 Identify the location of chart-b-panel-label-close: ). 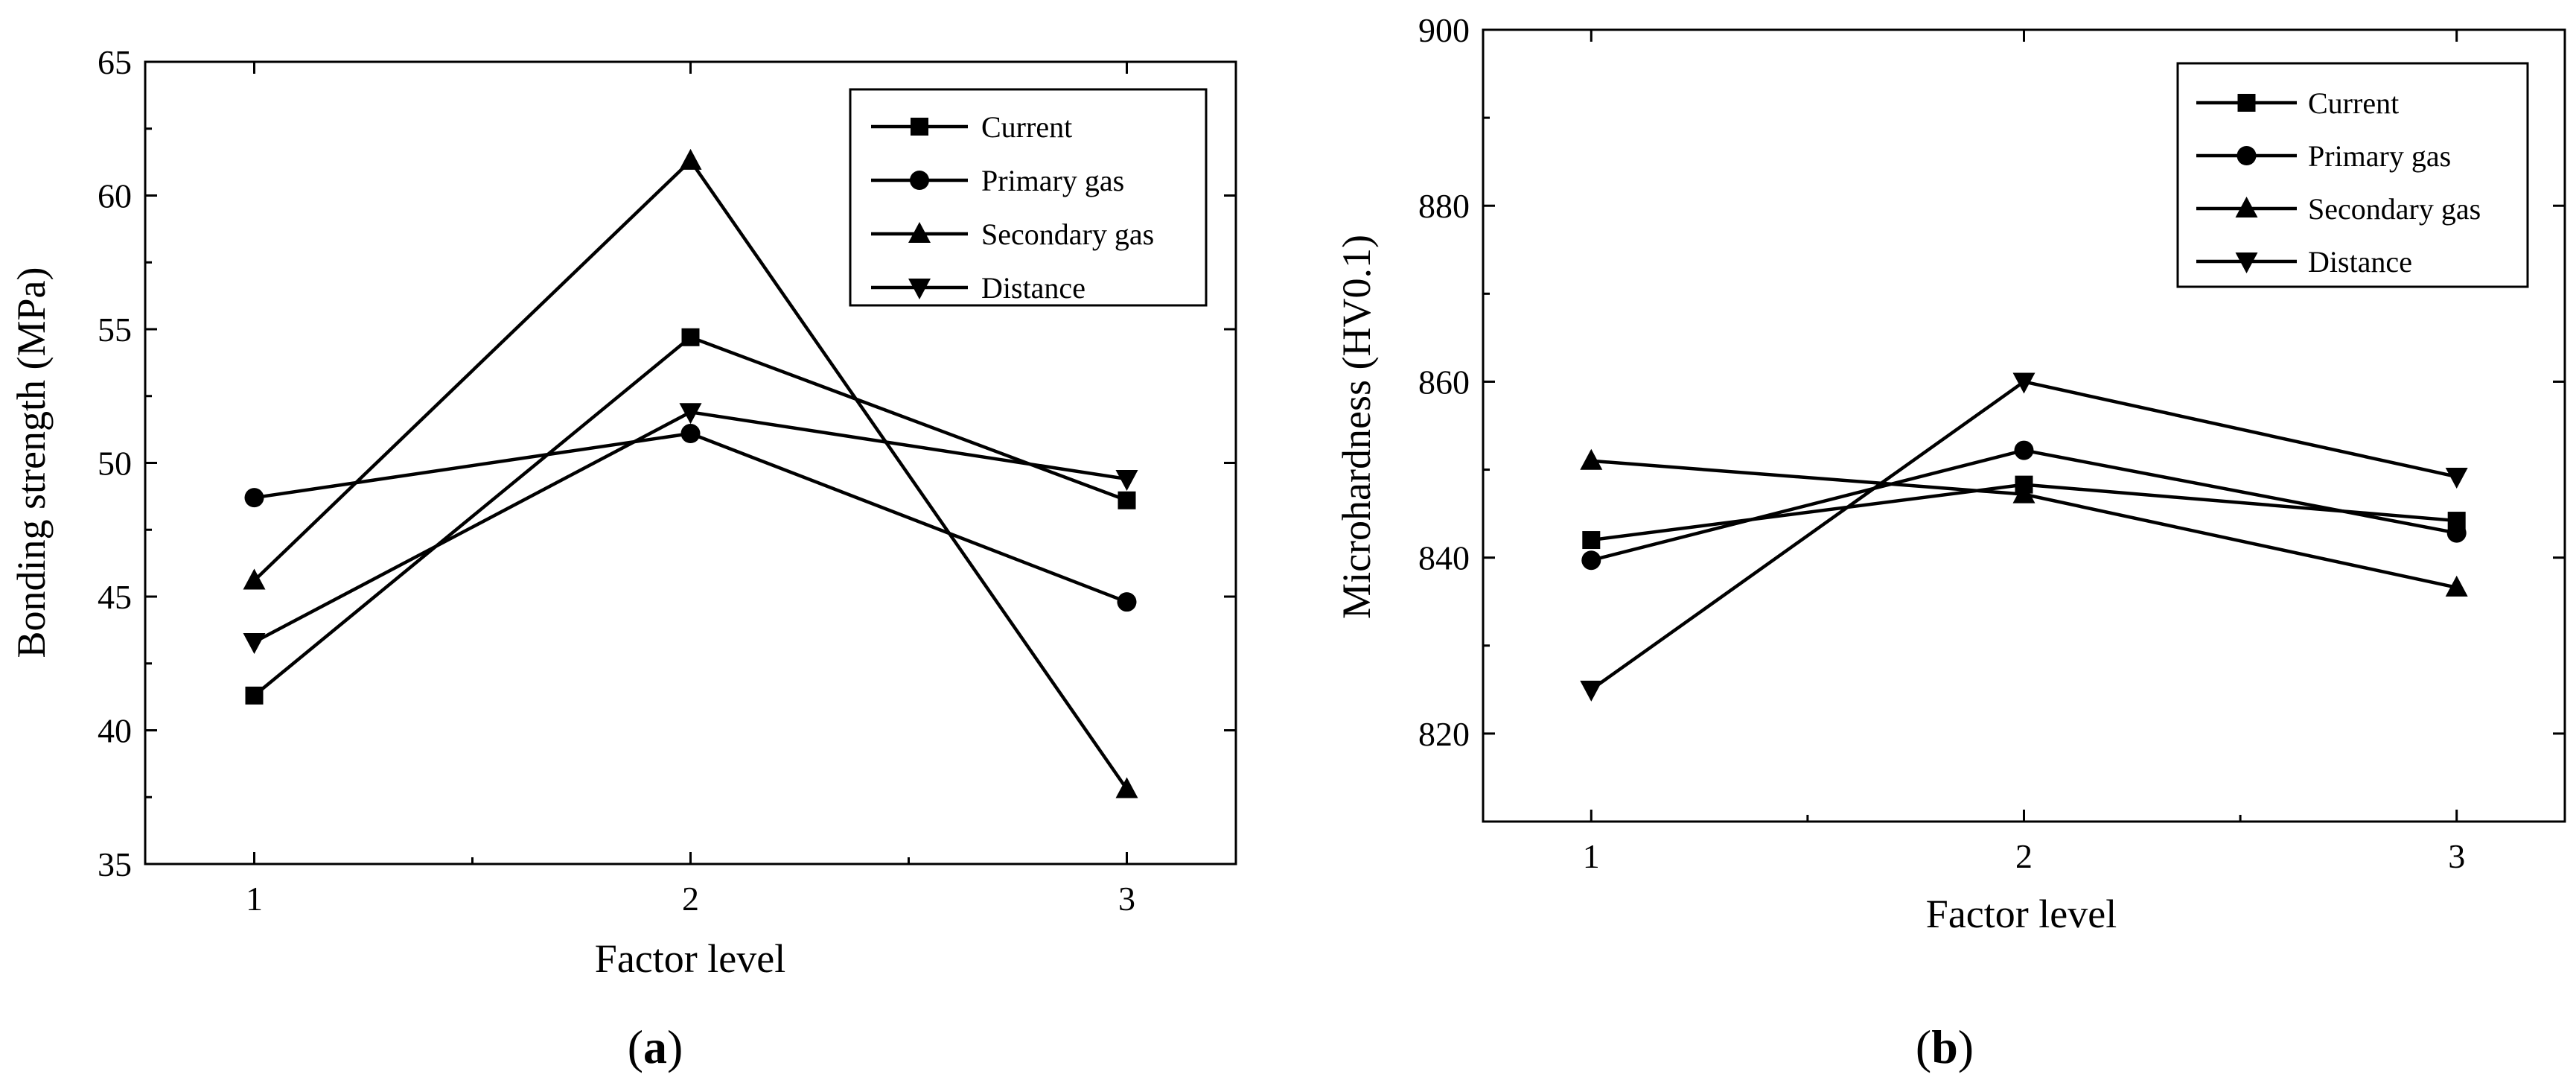
(1966, 1046).